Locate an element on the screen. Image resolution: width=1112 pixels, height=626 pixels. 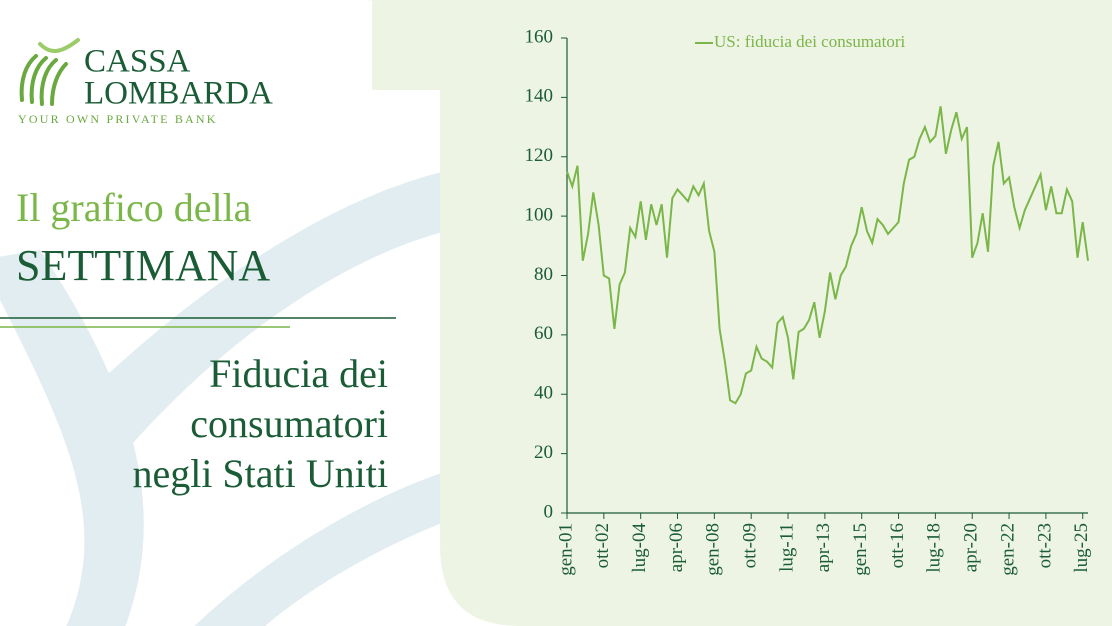
subtitle: consumatori is located at coordinates (289, 423).